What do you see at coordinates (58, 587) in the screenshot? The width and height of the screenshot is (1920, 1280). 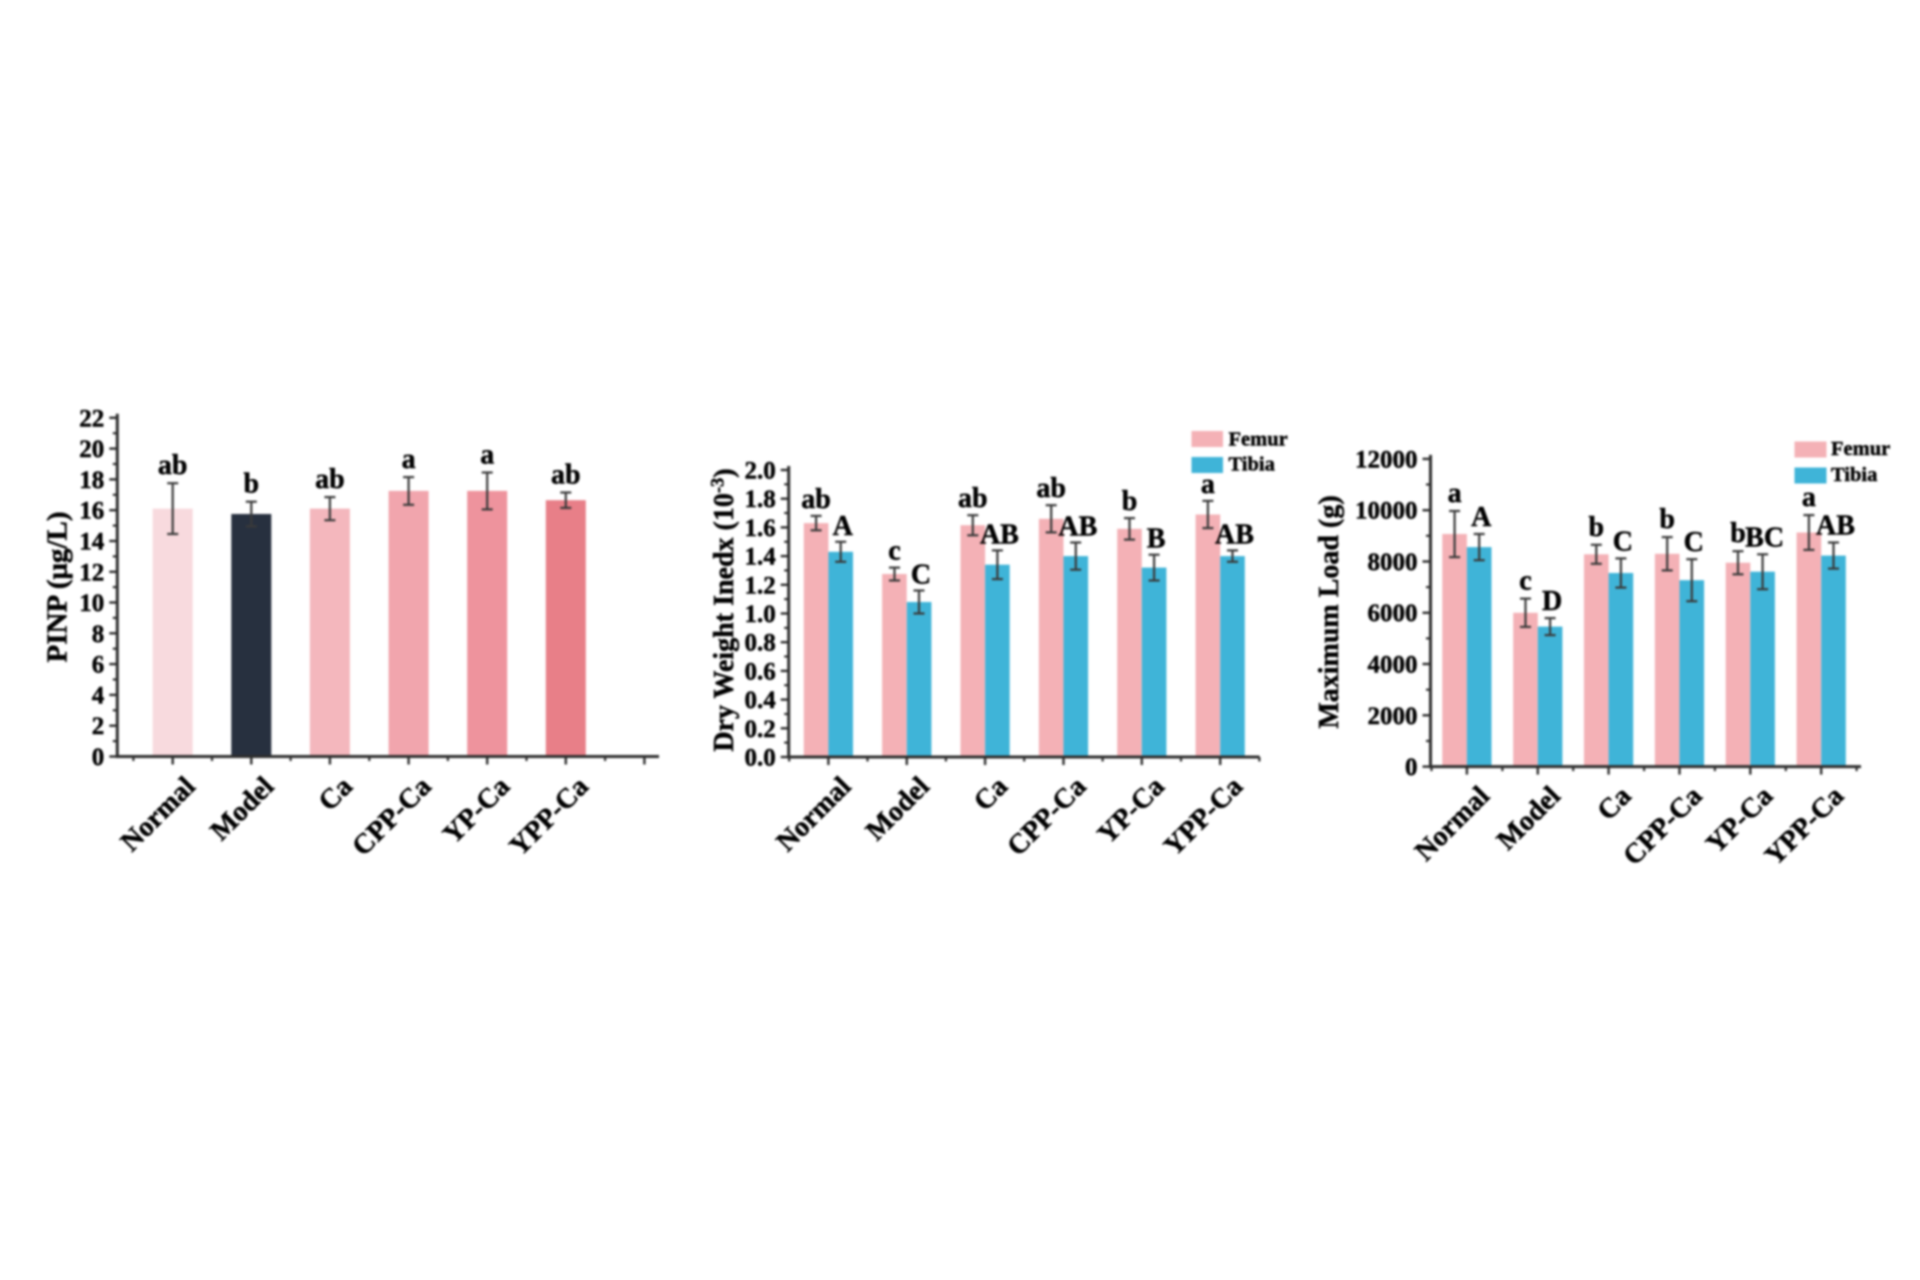 I see `svg-text: PINP (μg/L)` at bounding box center [58, 587].